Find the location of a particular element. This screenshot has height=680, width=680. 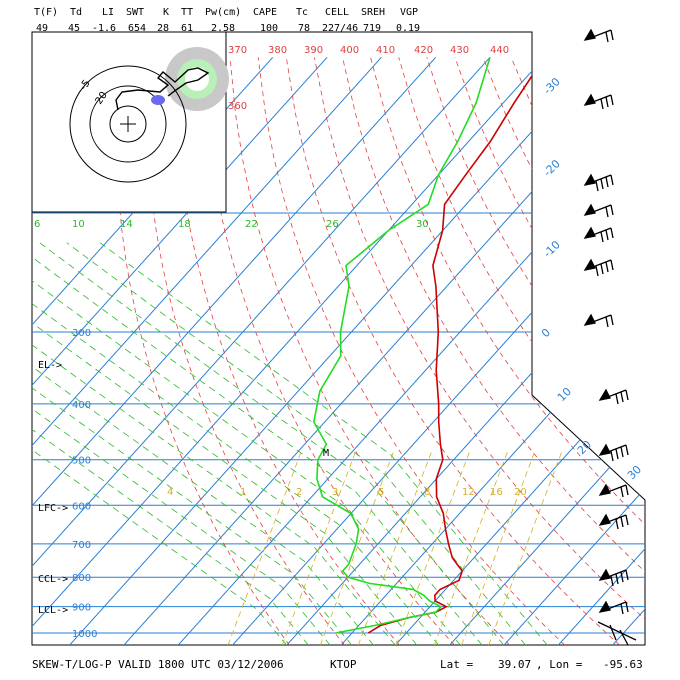

header-value: 45 is located at coordinates (74, 28).